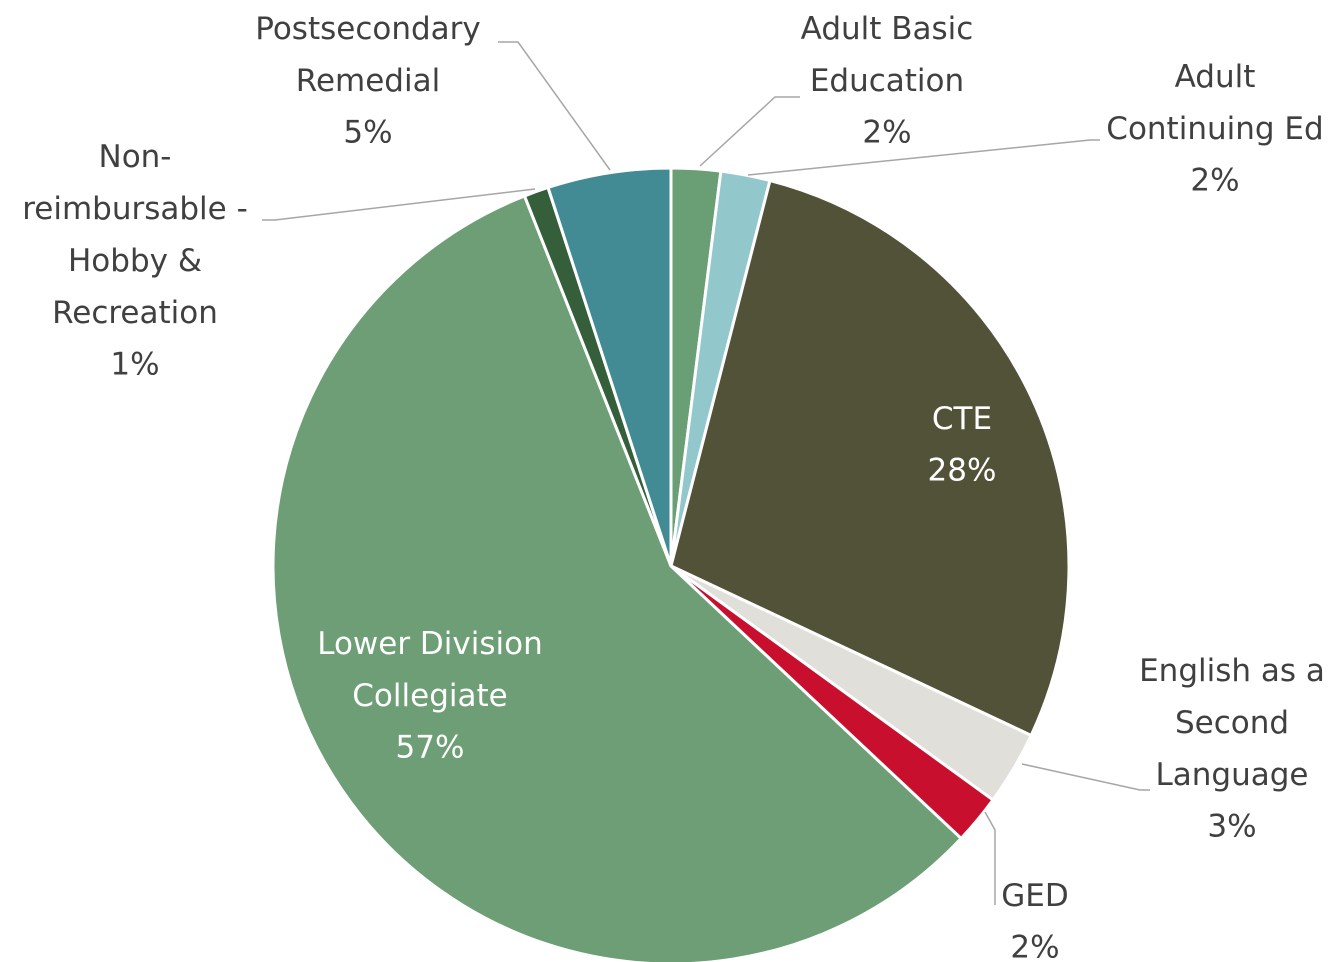 Image resolution: width=1337 pixels, height=962 pixels. What do you see at coordinates (962, 419) in the screenshot?
I see `category-label: CTE` at bounding box center [962, 419].